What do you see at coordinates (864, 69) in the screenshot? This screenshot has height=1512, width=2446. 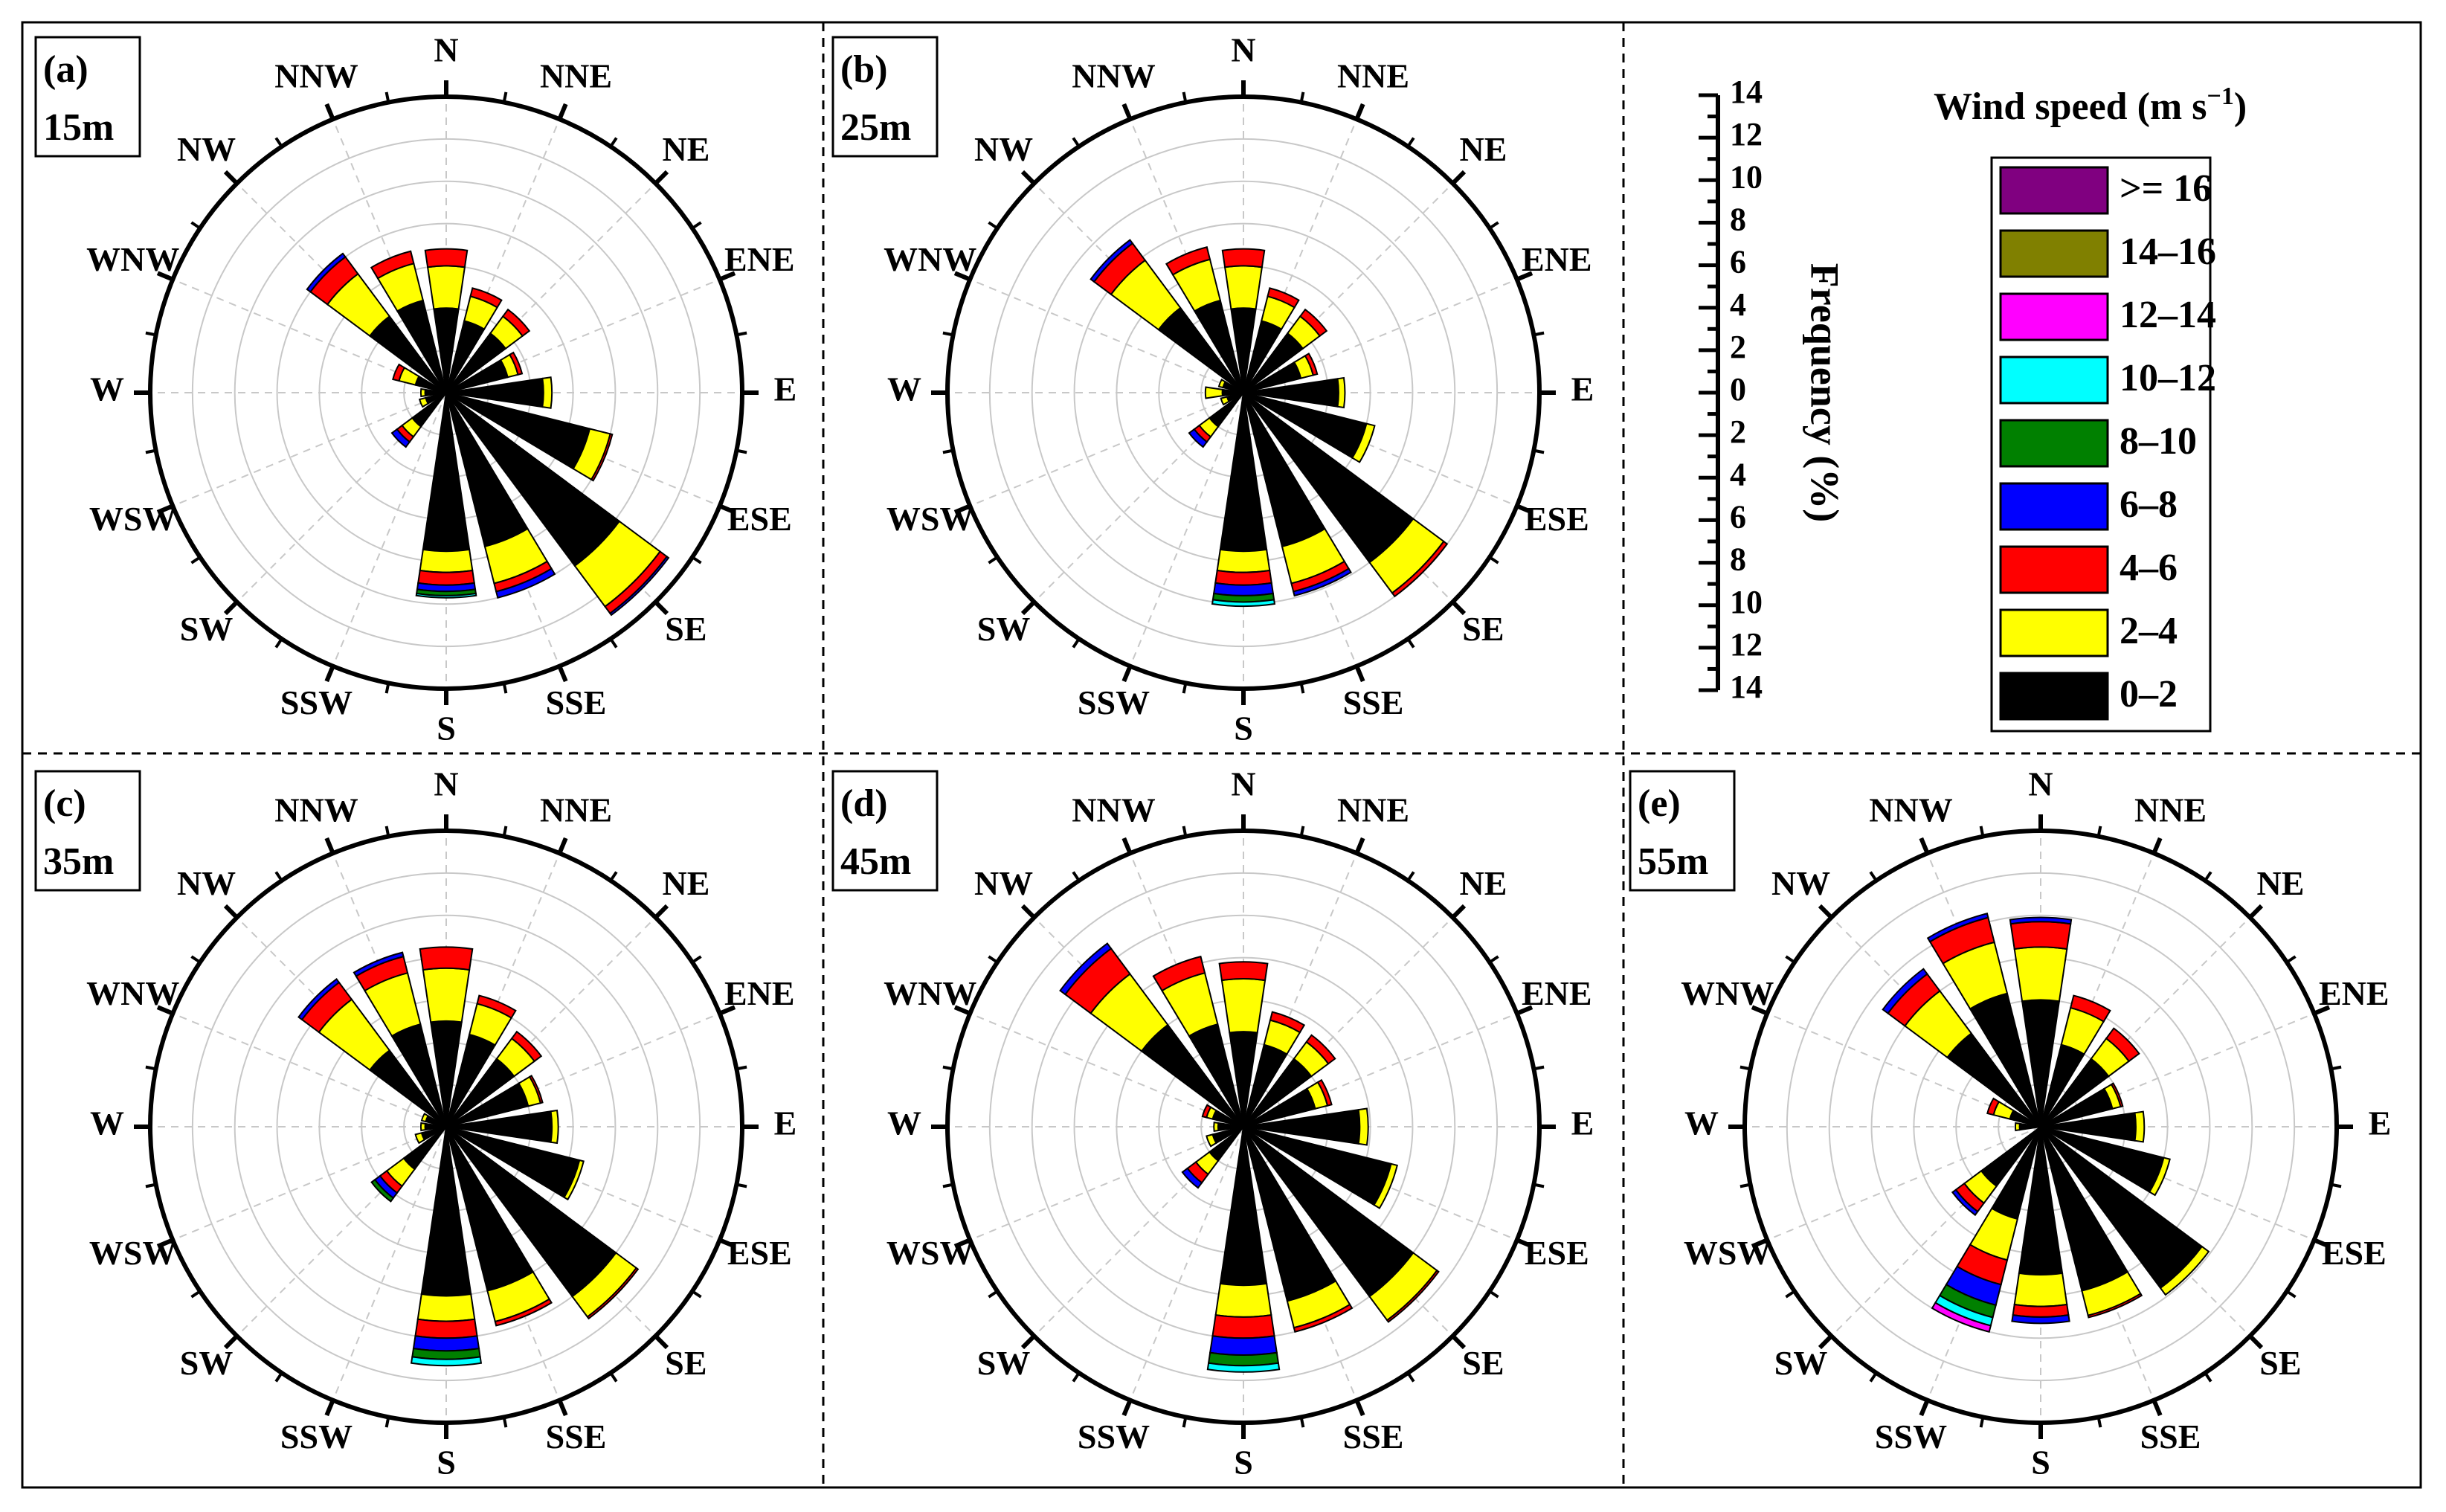 I see `panel-letter: (b)` at bounding box center [864, 69].